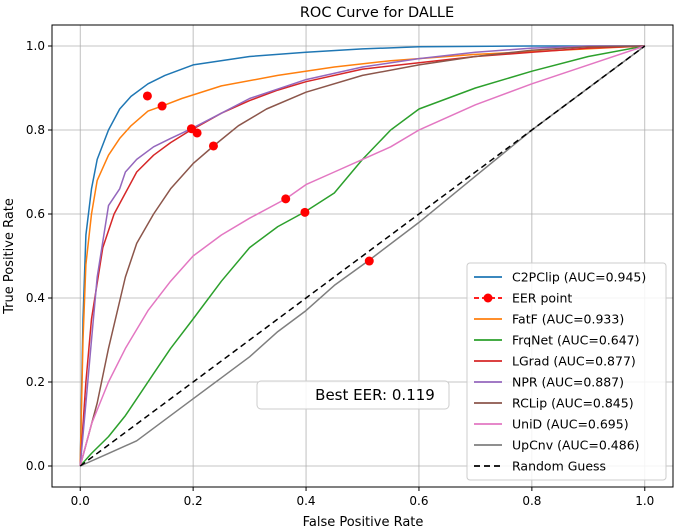  What do you see at coordinates (542, 298) in the screenshot?
I see `legend-label: EER point` at bounding box center [542, 298].